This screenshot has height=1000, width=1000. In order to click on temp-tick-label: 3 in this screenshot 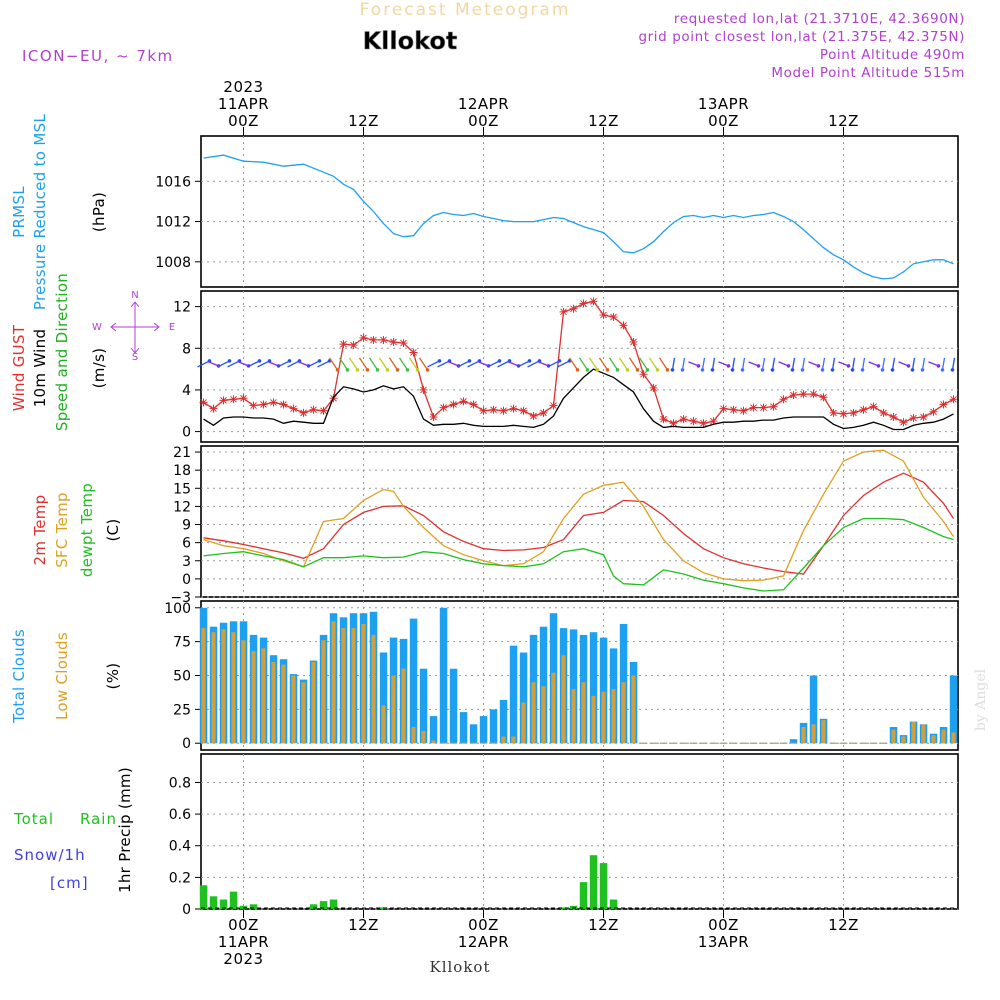, I will do `click(186, 562)`.